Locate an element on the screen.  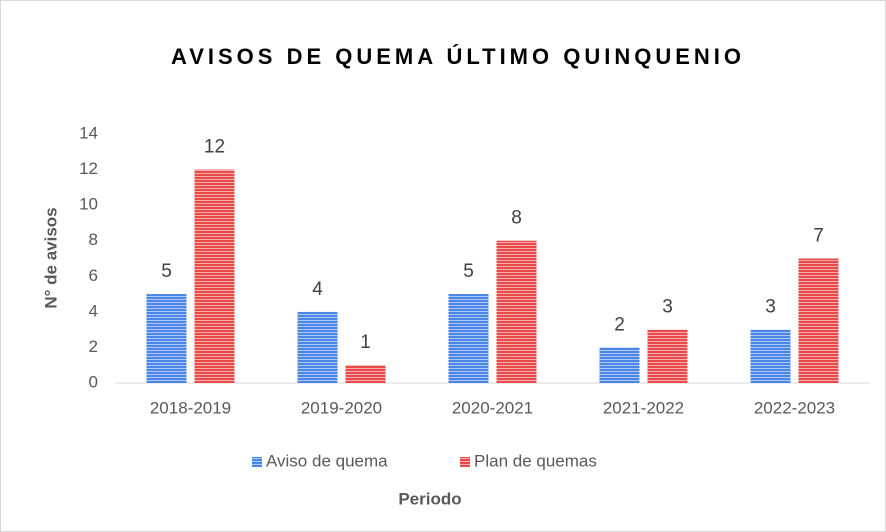
data-label: 12 is located at coordinates (214, 147).